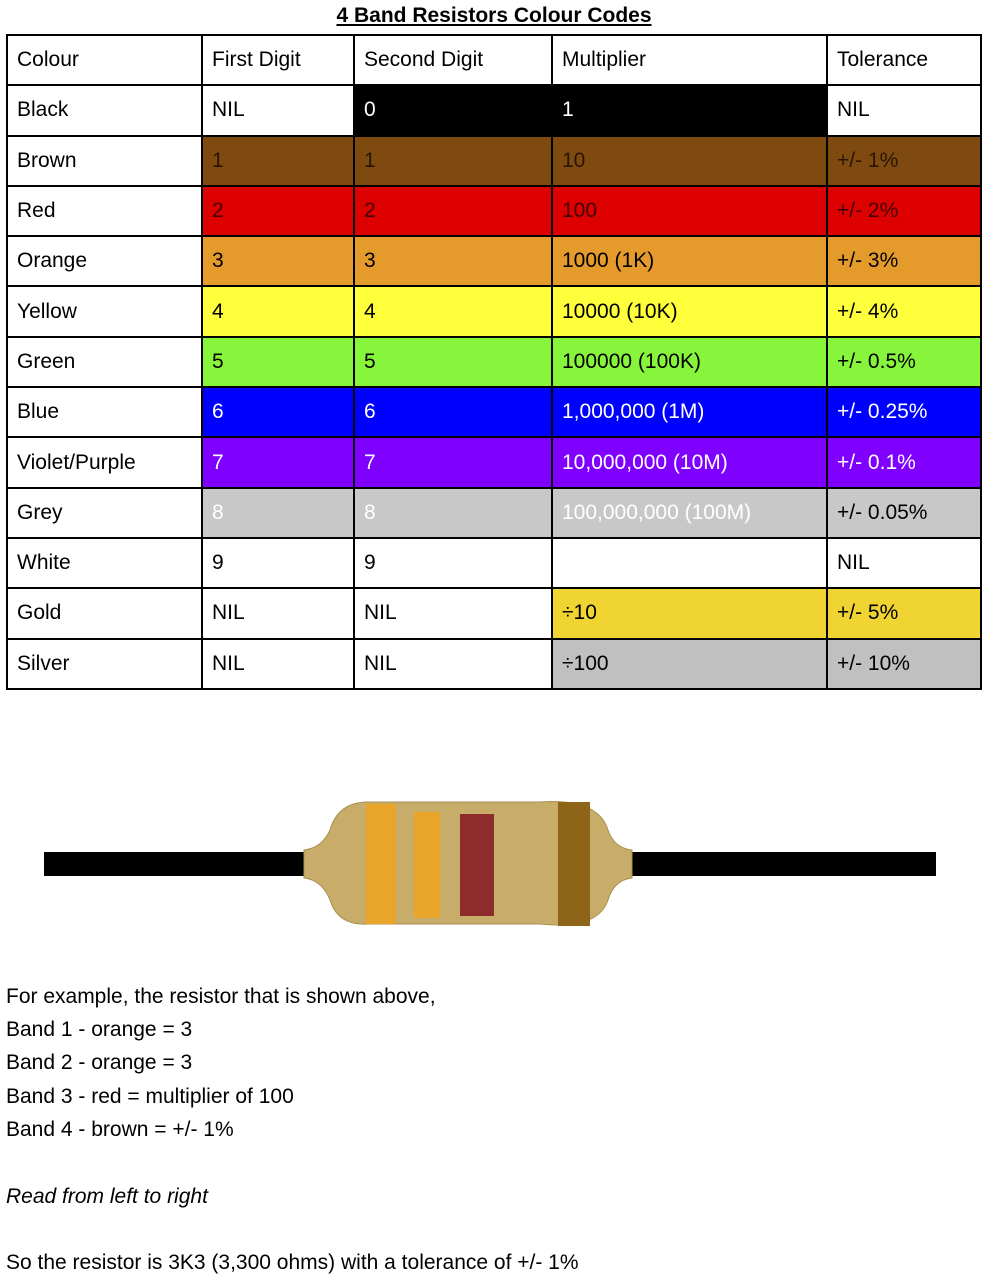  I want to click on text-line: Band 3 - red = multiplier of 100, so click(150, 1096).